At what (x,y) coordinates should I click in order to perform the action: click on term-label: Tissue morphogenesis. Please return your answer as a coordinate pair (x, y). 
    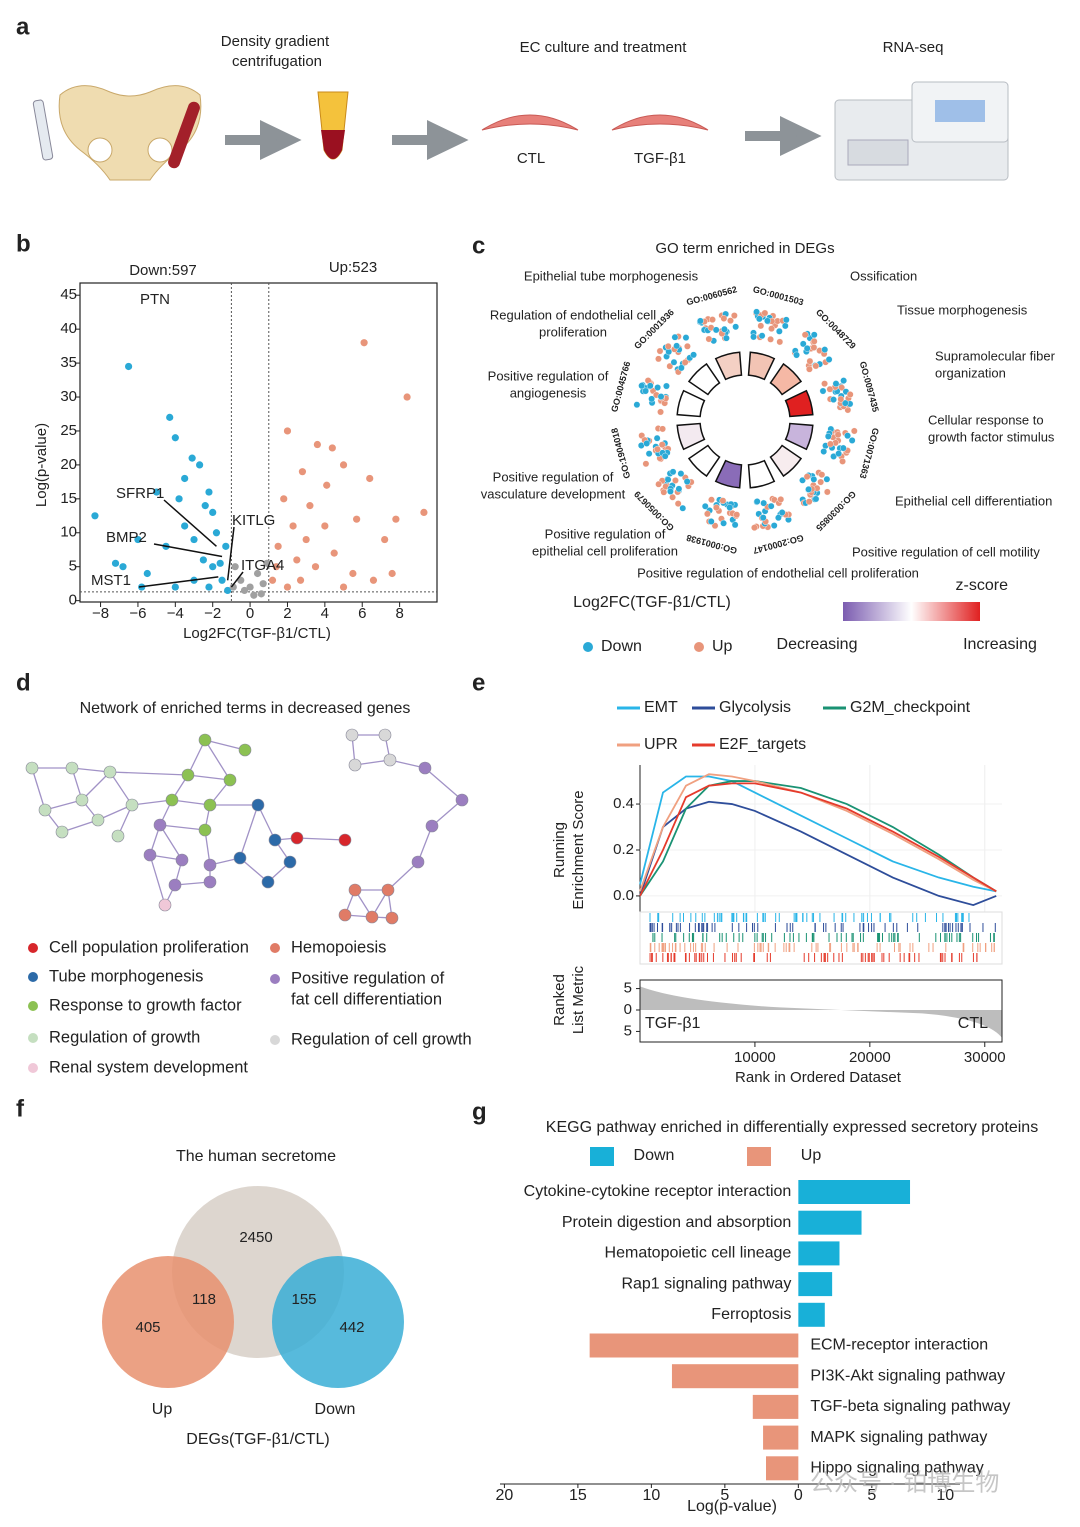
    Looking at the image, I should click on (962, 309).